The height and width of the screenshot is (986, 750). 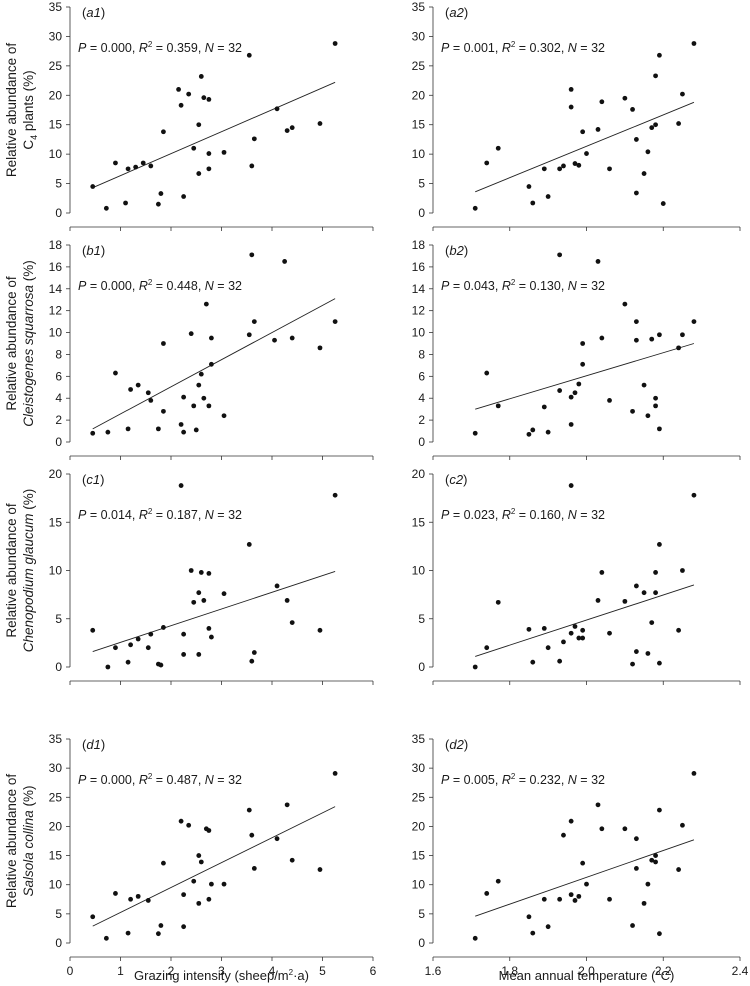 What do you see at coordinates (58, 667) in the screenshot?
I see `y-tick-label: 0` at bounding box center [58, 667].